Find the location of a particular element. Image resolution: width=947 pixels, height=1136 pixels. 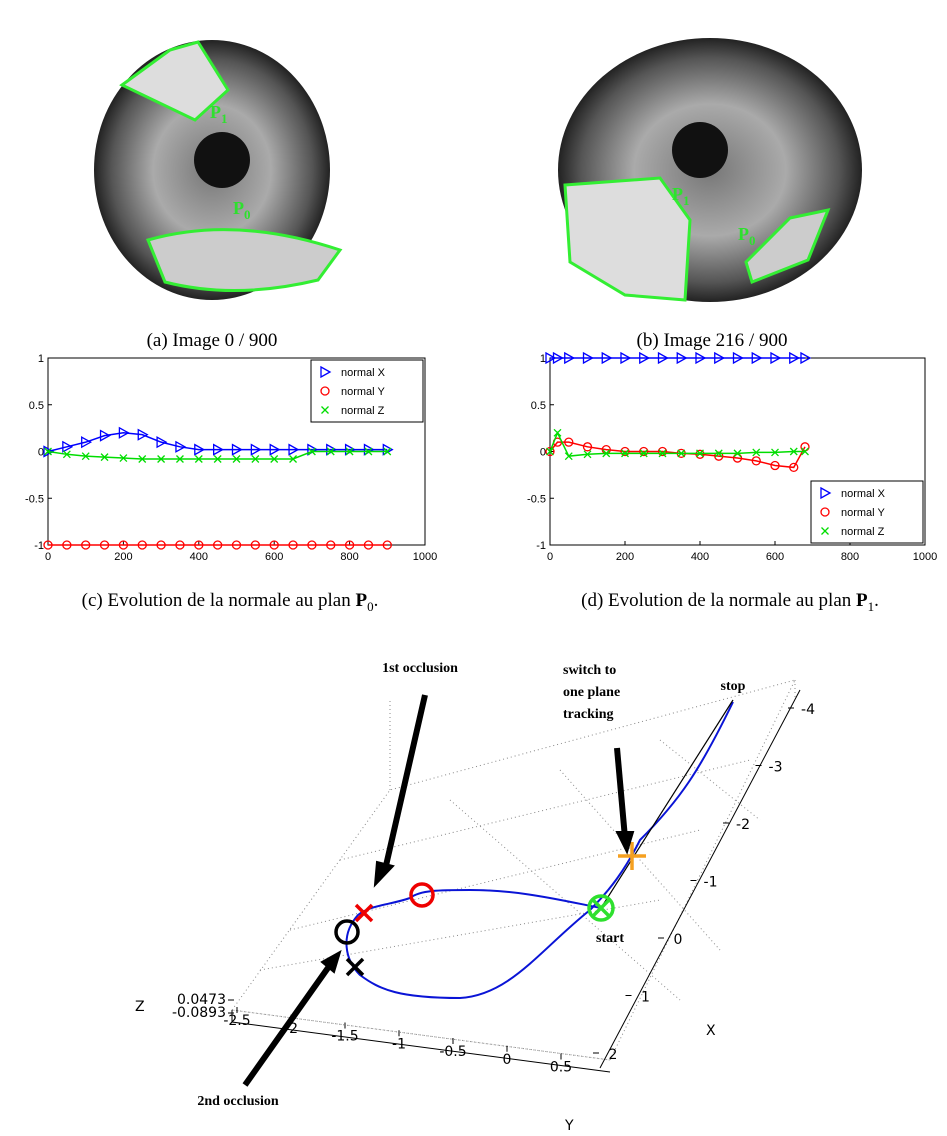

axis-line is located at coordinates (700, 879).